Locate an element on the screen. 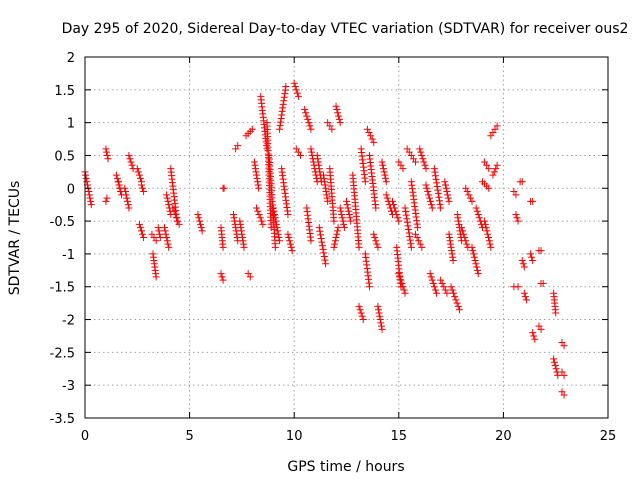 The height and width of the screenshot is (480, 640). x-tick-label: 5 is located at coordinates (189, 436).